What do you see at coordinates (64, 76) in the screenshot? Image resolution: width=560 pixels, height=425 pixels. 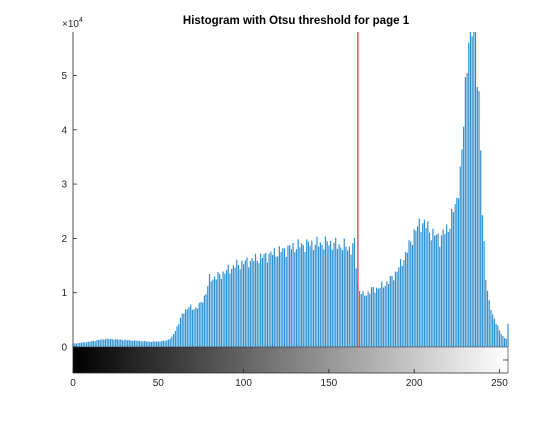 I see `y-tick-label: 5` at bounding box center [64, 76].